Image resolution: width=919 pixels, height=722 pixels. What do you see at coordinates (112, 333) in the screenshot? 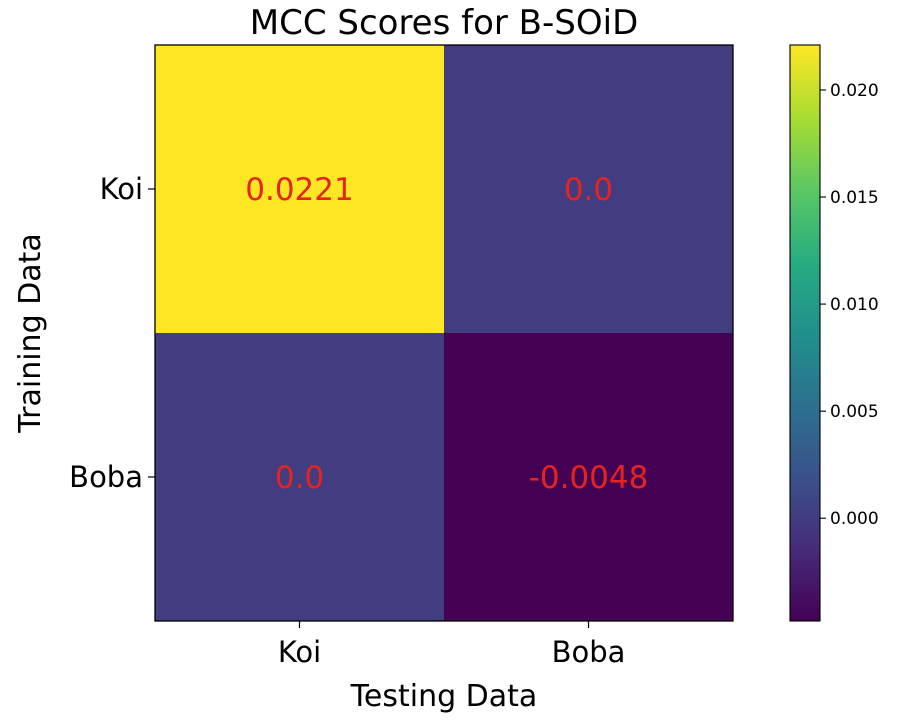
I see `y-axis: Koi Boba` at bounding box center [112, 333].